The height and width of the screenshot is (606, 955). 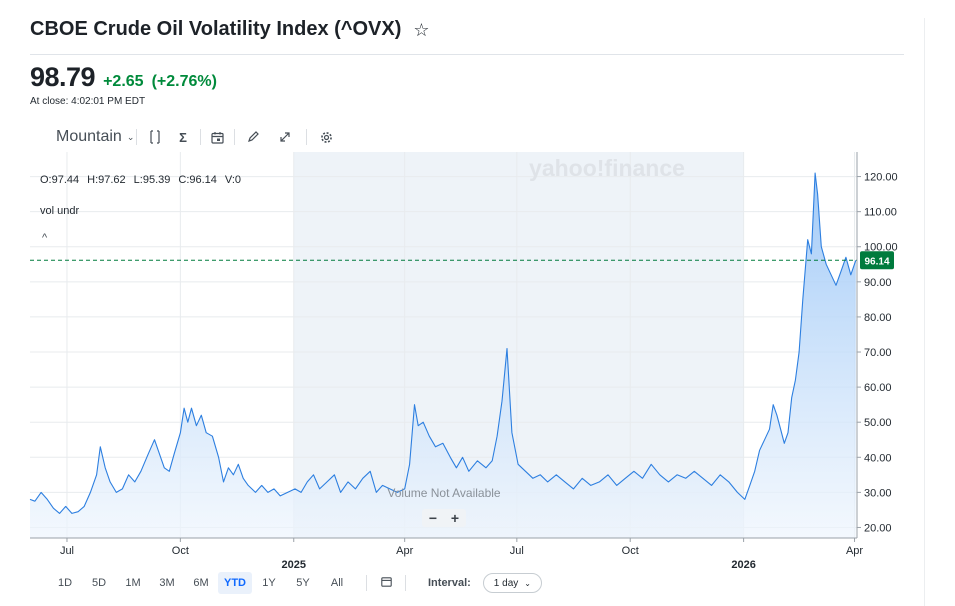 I want to click on ohlc-readout: O:97.44 H:97.62 L:95.39 C:96.14 V:0, so click(x=140, y=180).